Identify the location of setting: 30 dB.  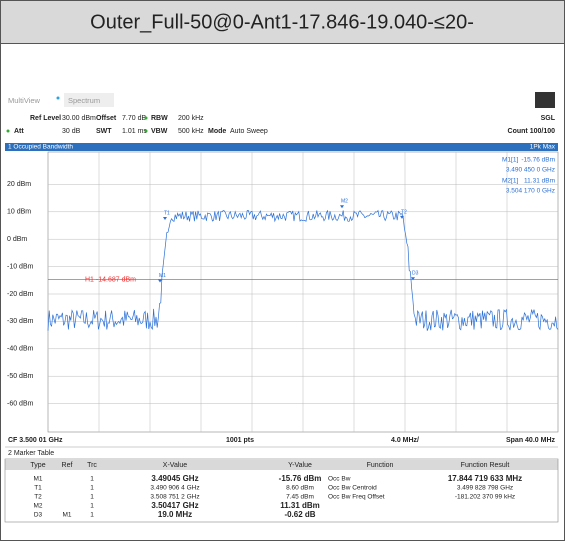
(71, 131).